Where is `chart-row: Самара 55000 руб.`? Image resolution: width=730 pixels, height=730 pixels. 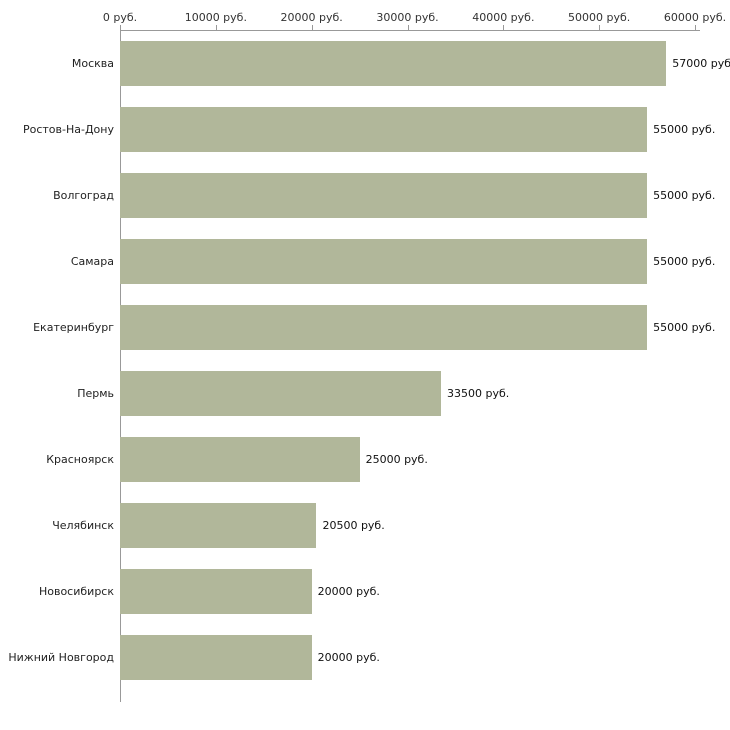
chart-row: Самара 55000 руб. is located at coordinates (365, 261).